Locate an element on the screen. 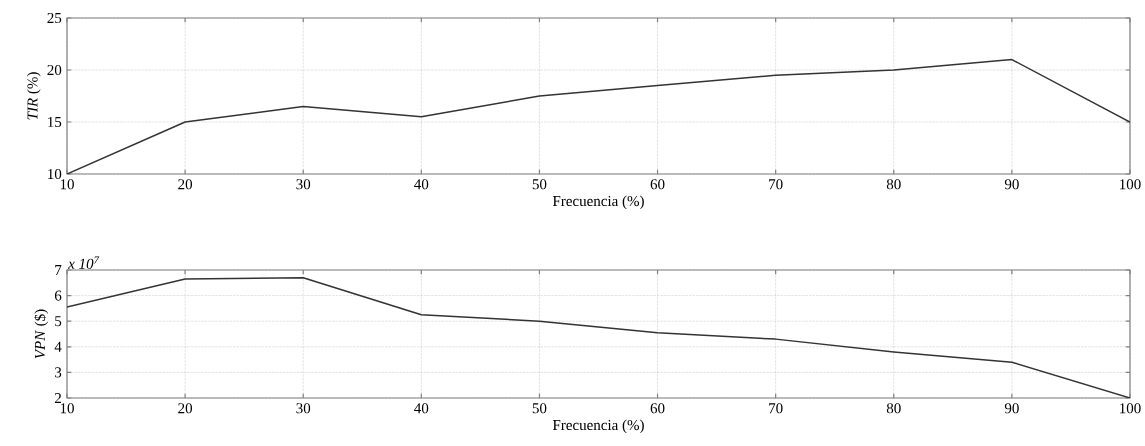 This screenshot has width=1145, height=446. y-tick-label: 5 is located at coordinates (58, 321).